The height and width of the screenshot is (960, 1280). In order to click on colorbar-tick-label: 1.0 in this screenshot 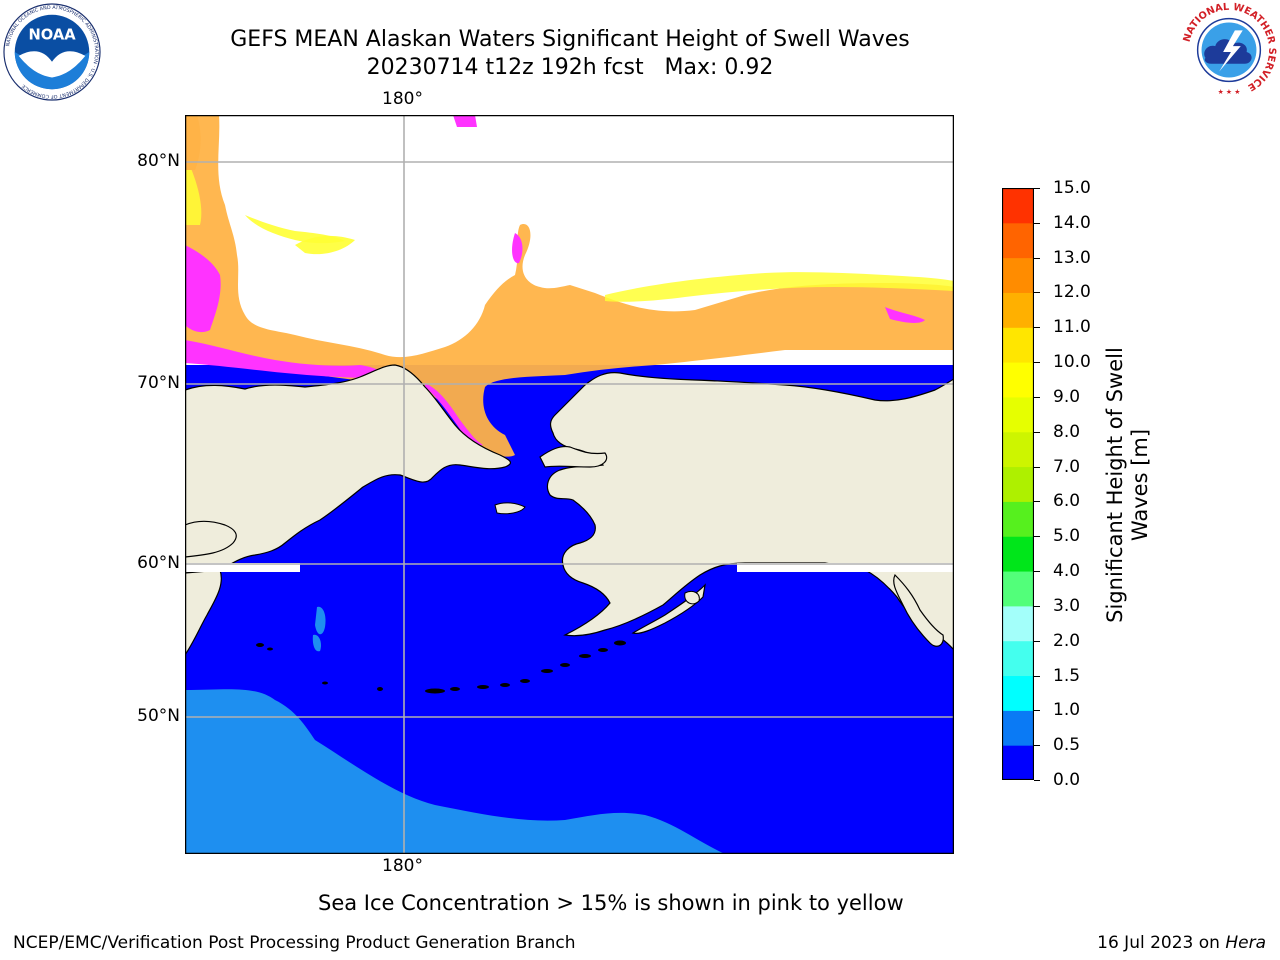, I will do `click(1067, 710)`.